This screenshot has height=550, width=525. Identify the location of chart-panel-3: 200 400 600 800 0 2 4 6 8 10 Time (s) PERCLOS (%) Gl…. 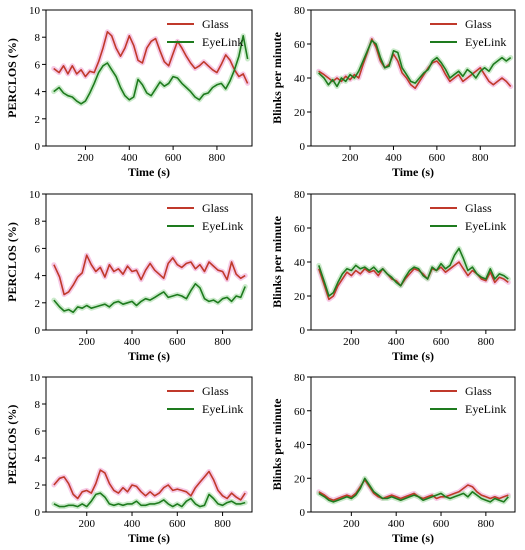
(129, 276).